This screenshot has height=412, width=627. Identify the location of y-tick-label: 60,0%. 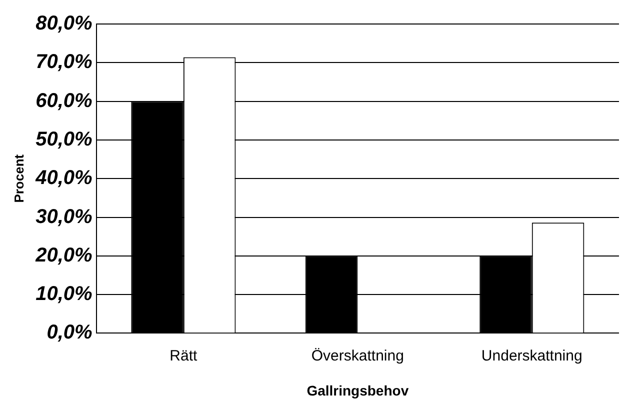
(64, 101).